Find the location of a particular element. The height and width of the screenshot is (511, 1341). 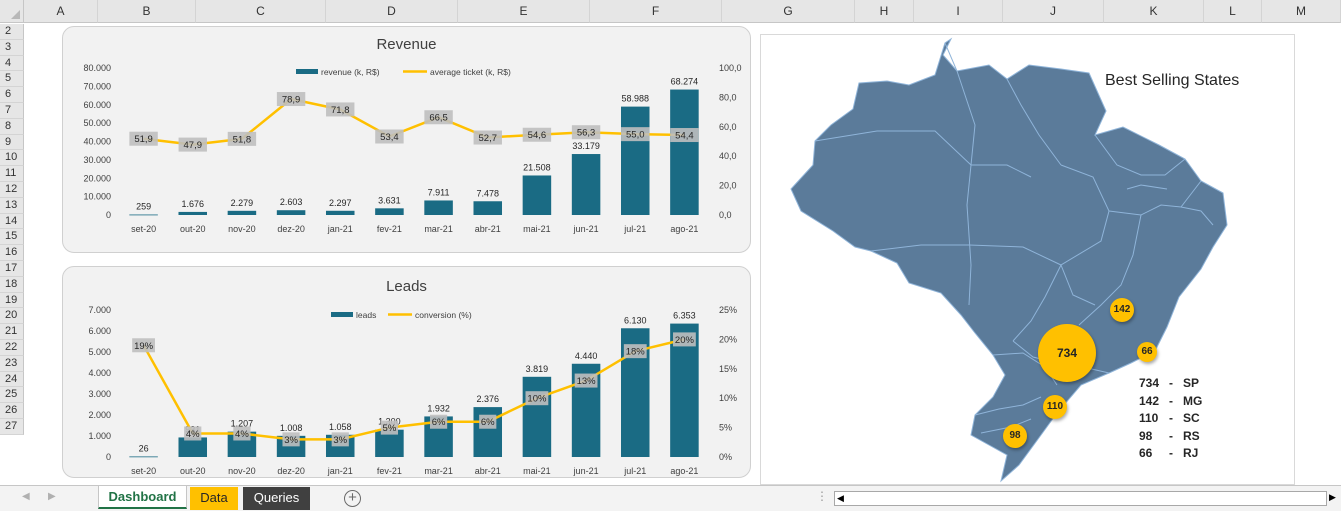

tab-dashboard: Dashboard is located at coordinates (142, 497).